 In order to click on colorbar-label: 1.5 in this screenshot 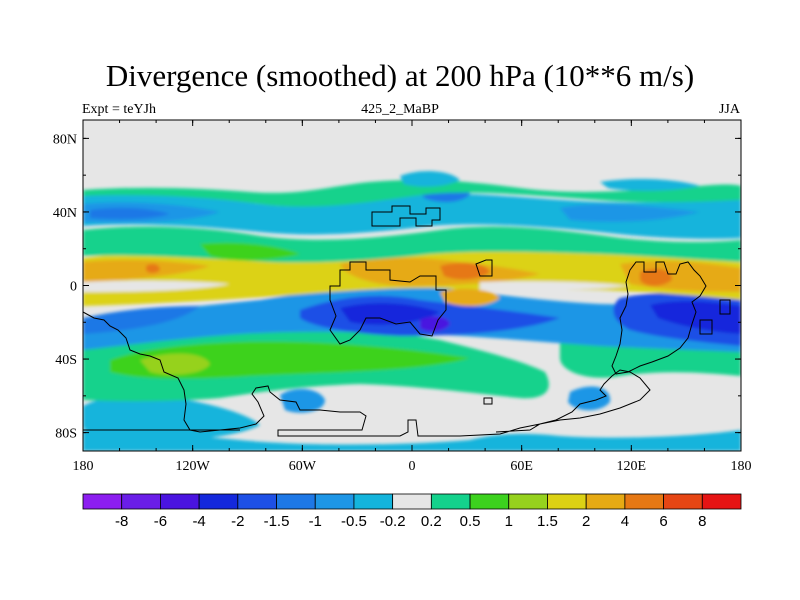, I will do `click(547, 521)`.